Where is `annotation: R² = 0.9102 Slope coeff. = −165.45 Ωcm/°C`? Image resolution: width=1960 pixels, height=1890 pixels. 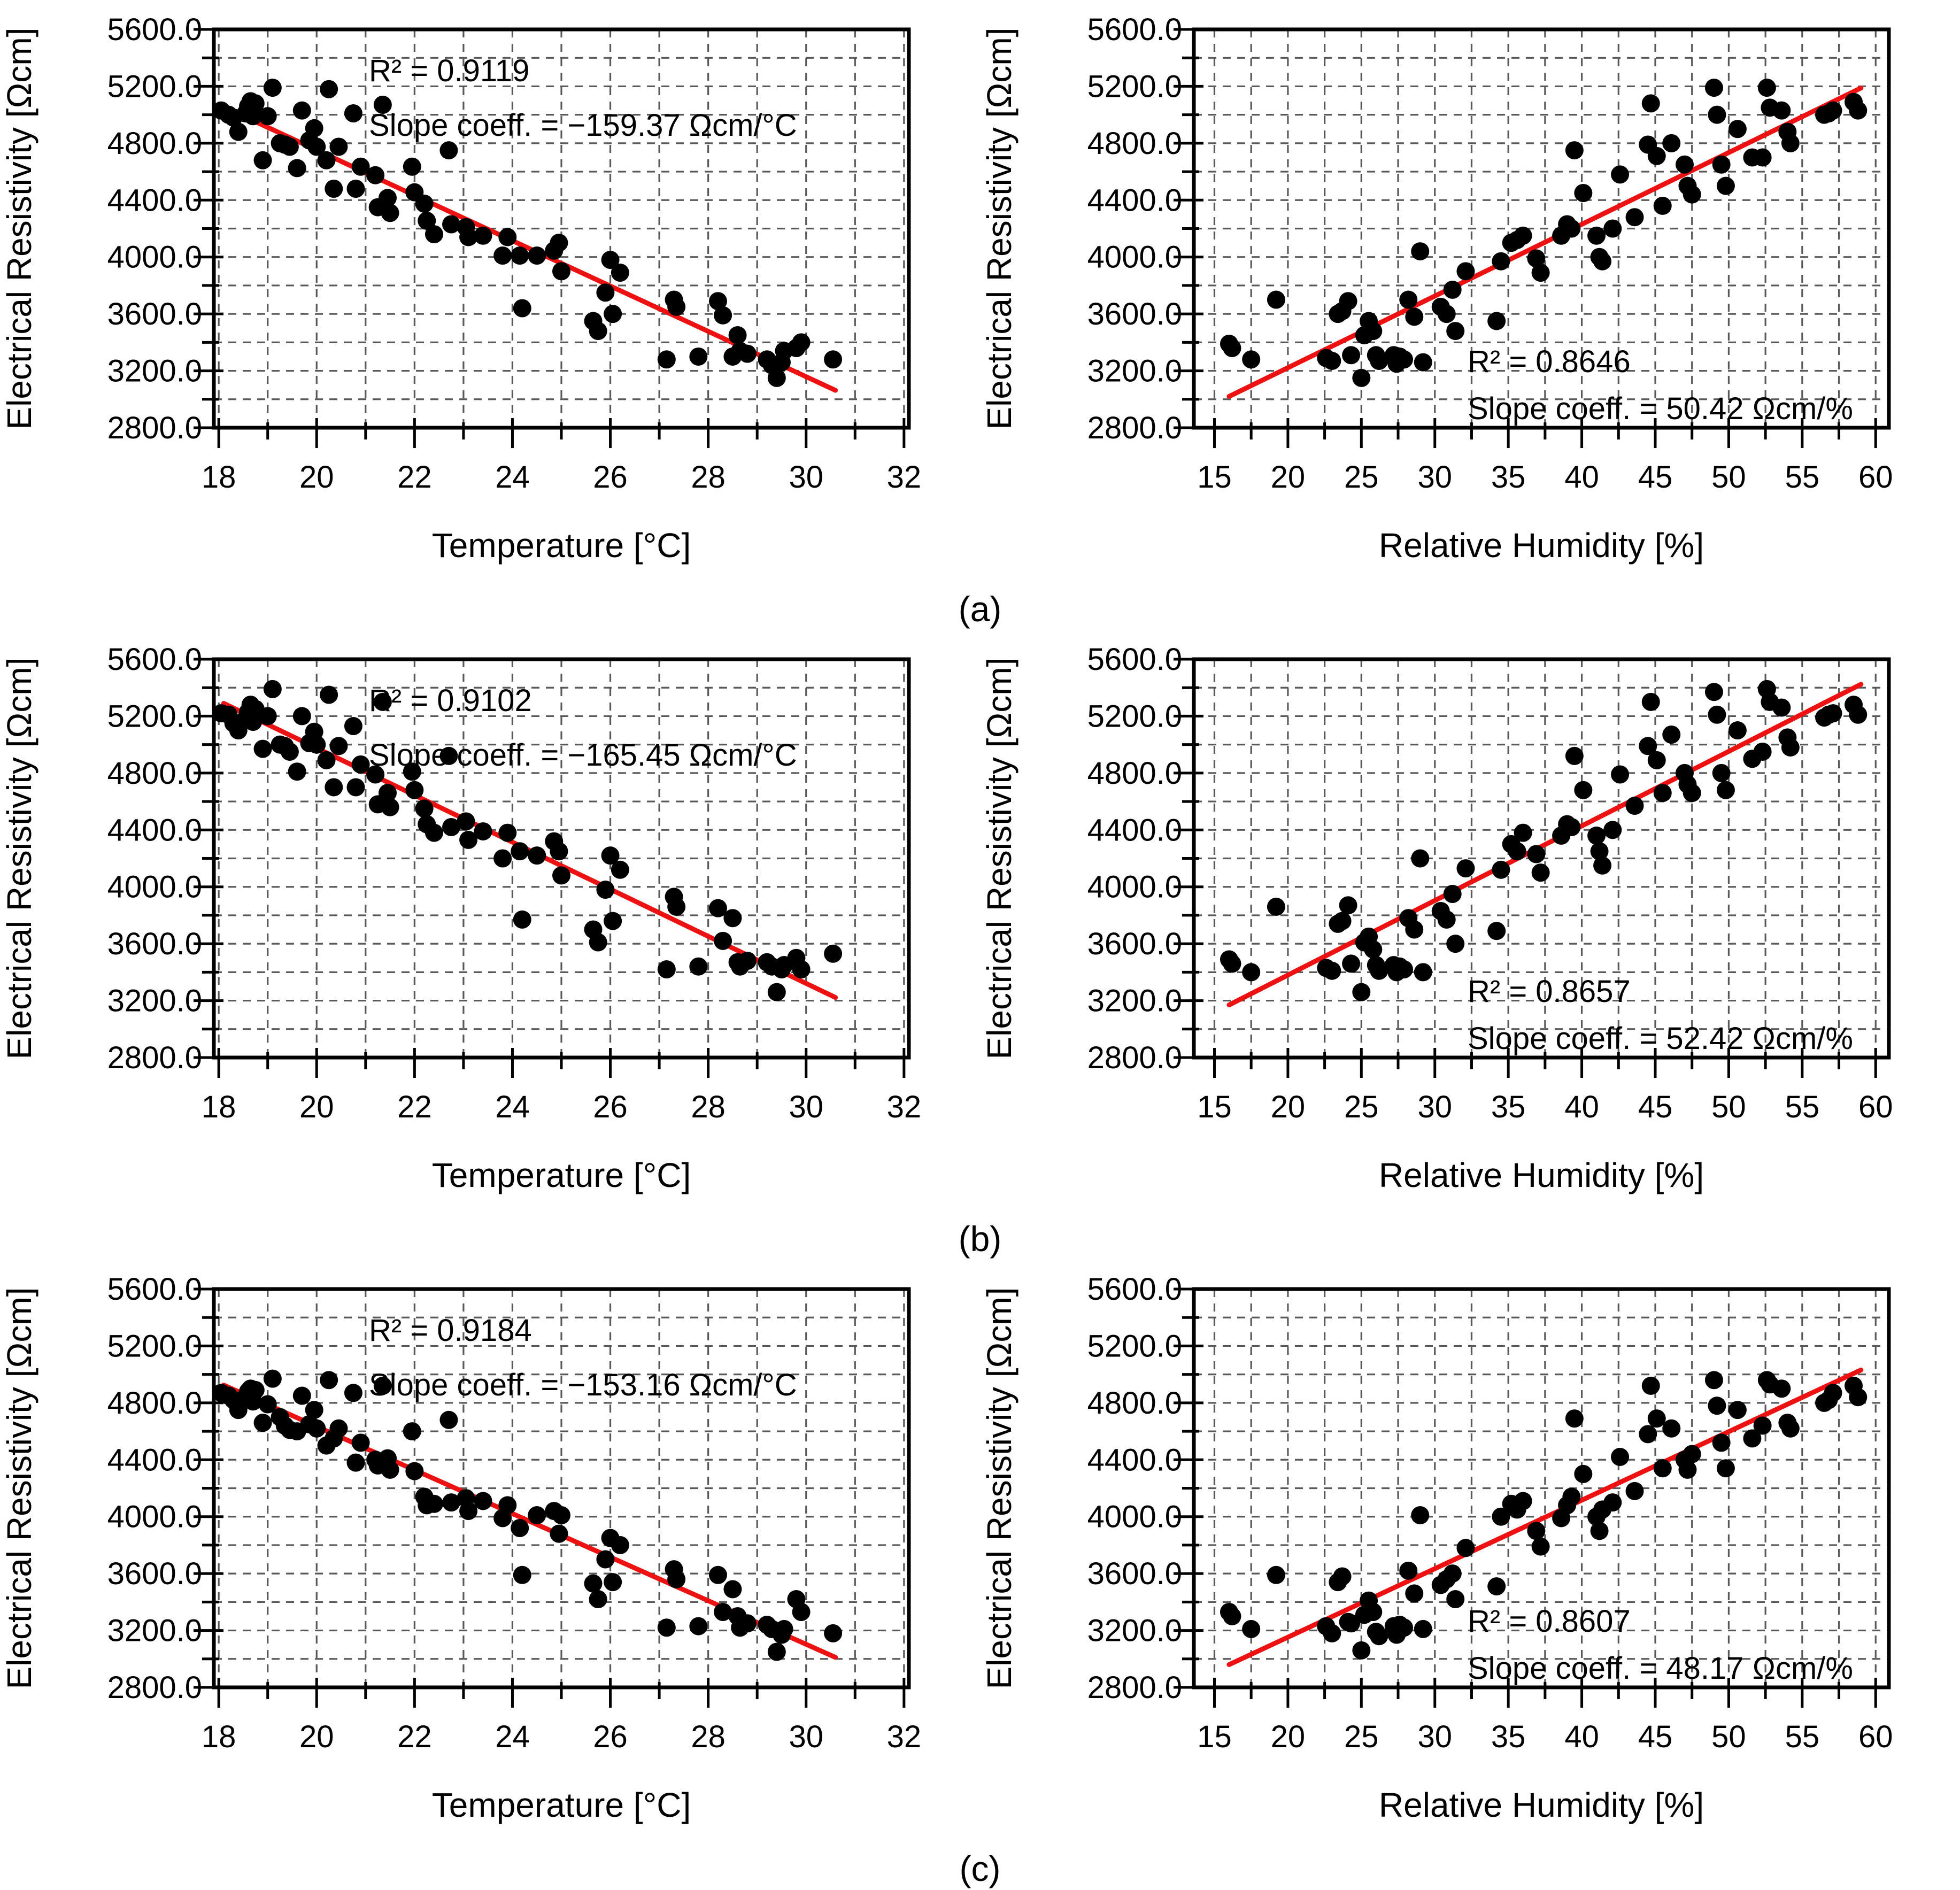
annotation: R² = 0.9102 Slope coeff. = −165.45 Ωcm/°C is located at coordinates (583, 728).